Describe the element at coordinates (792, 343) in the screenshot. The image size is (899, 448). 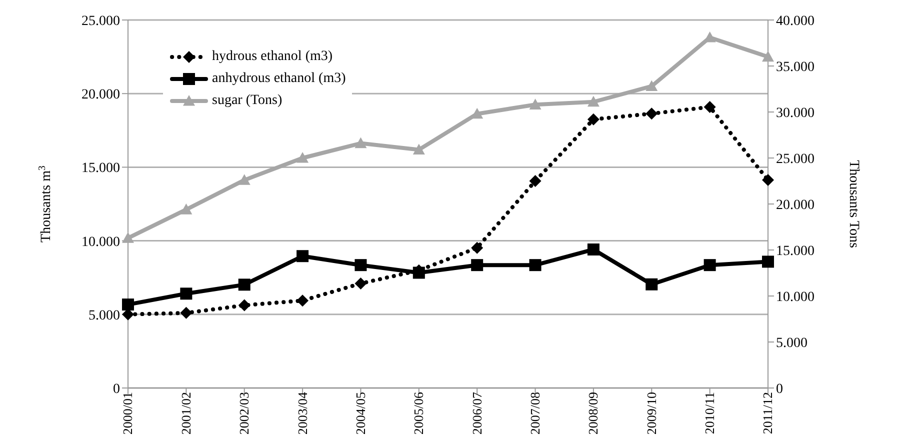
I see `y2-tick-label: 5.000` at that location.